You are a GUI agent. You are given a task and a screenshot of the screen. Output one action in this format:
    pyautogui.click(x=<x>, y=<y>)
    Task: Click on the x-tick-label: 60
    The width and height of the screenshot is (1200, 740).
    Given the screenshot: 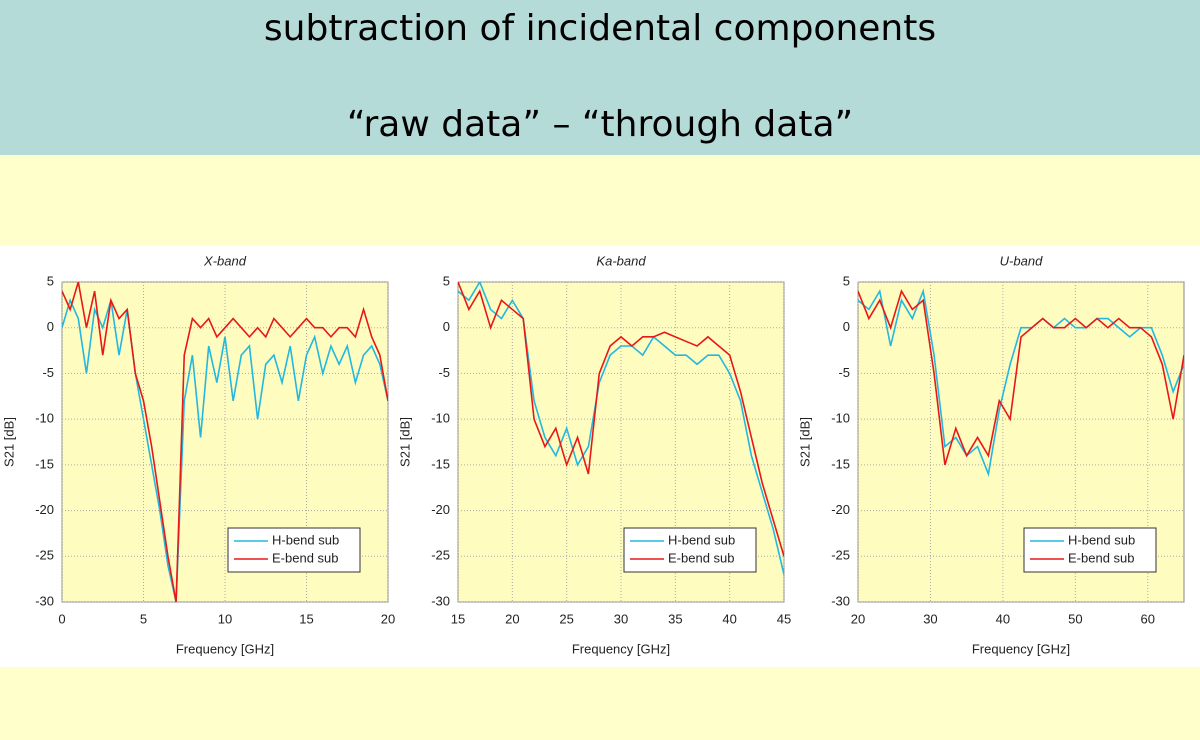 What is the action you would take?
    pyautogui.click(x=1148, y=618)
    